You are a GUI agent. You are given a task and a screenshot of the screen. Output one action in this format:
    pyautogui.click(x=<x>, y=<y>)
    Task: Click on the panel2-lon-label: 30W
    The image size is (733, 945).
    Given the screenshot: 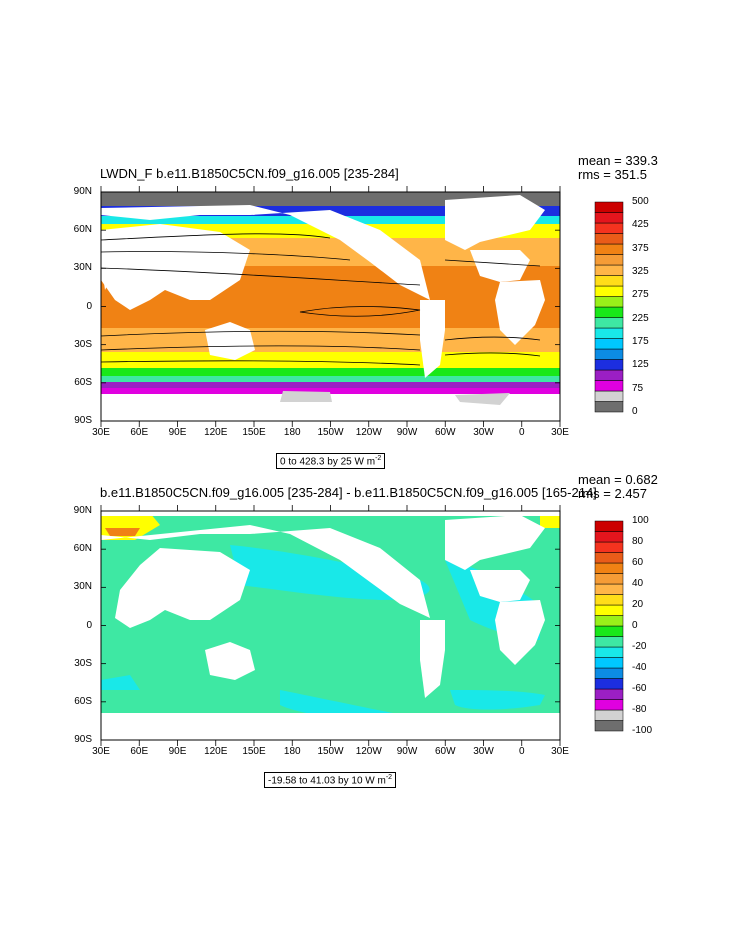 What is the action you would take?
    pyautogui.click(x=483, y=751)
    